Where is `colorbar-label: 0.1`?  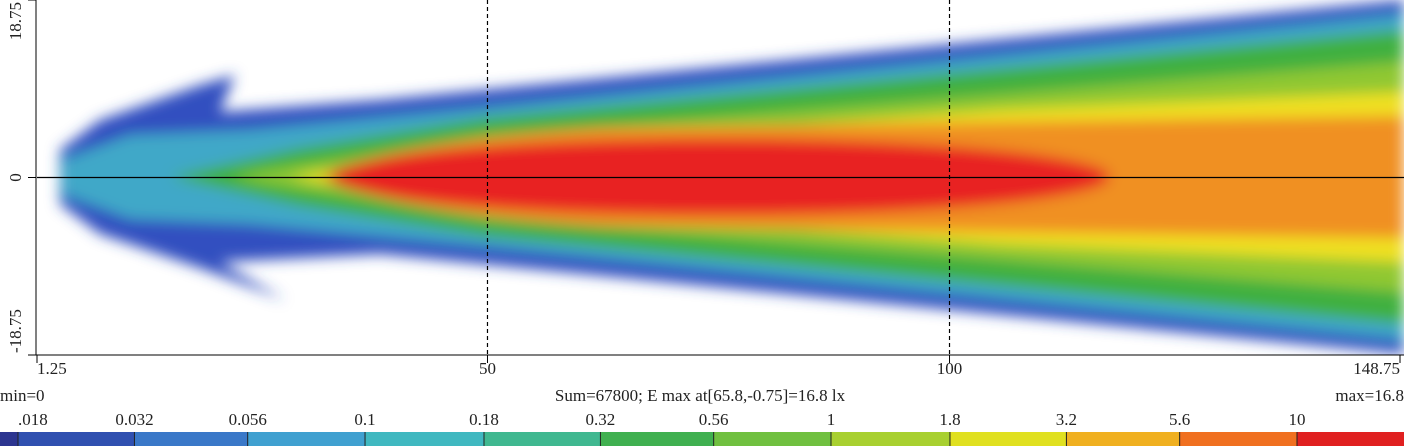
colorbar-label: 0.1 is located at coordinates (364, 419).